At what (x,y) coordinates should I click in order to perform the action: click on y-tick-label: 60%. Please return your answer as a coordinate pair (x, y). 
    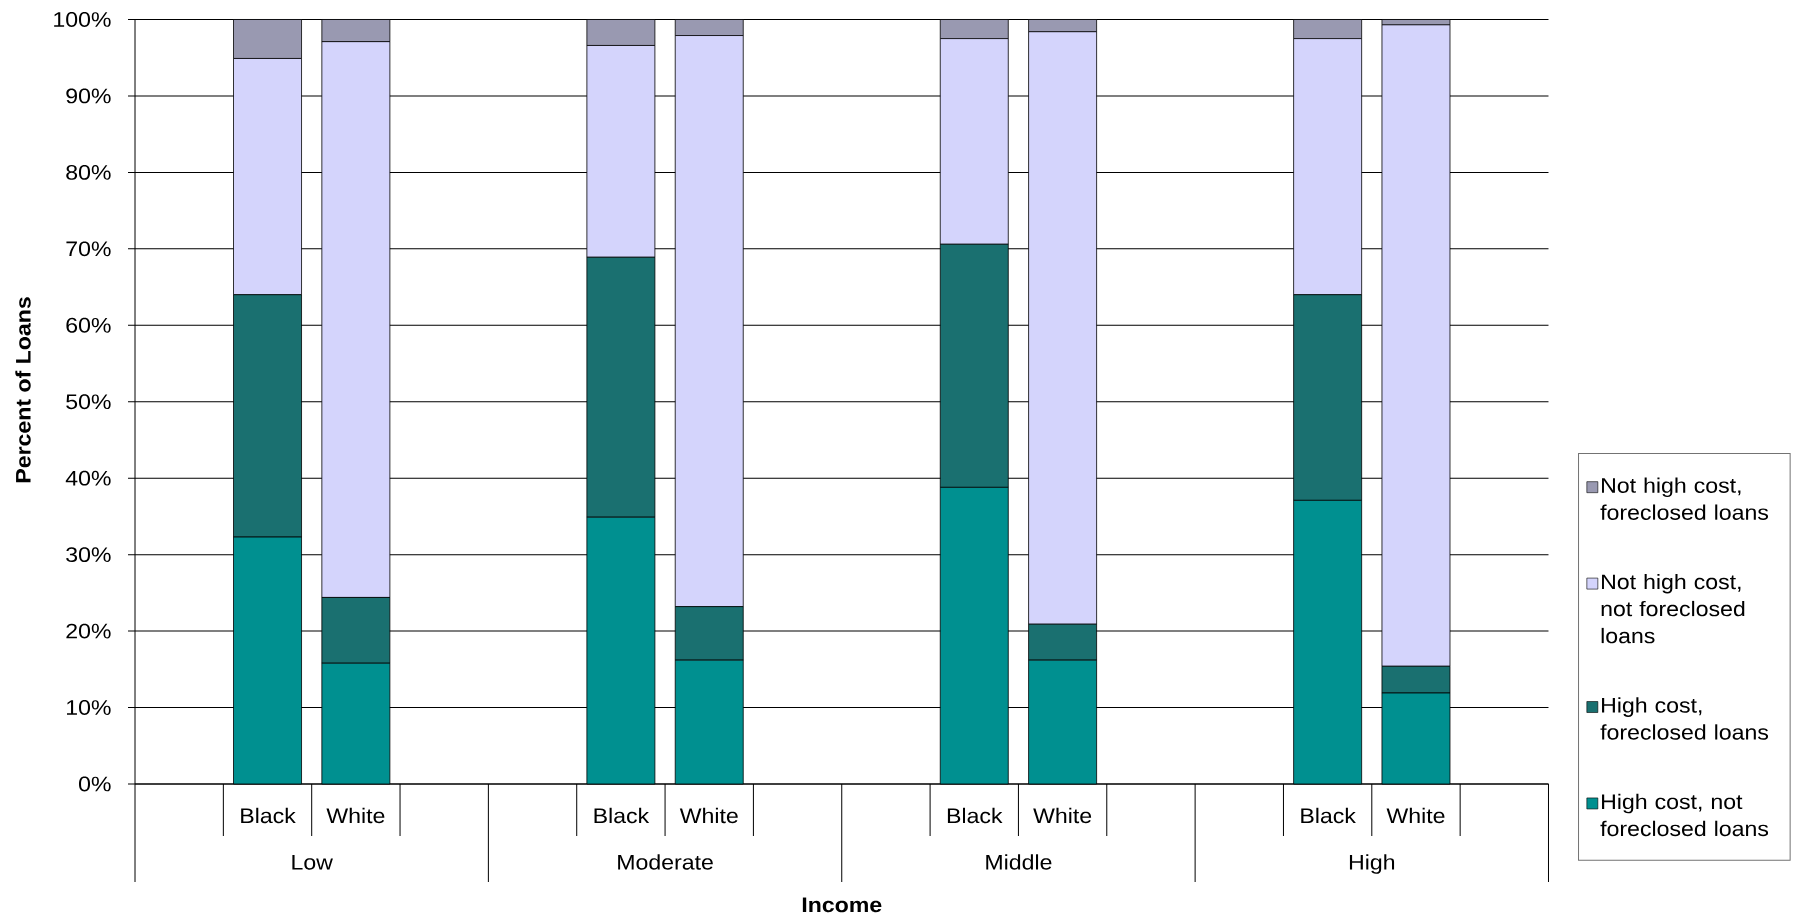
    Looking at the image, I should click on (88, 325).